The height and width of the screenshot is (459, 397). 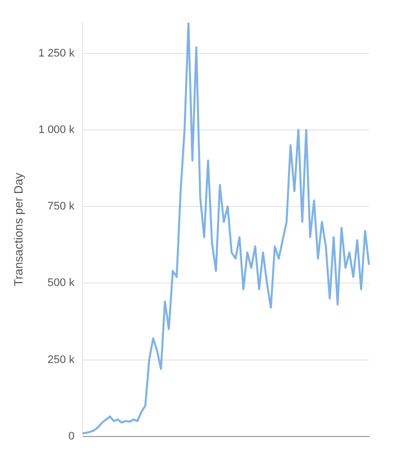 What do you see at coordinates (61, 283) in the screenshot?
I see `y-tick-label: 500 k` at bounding box center [61, 283].